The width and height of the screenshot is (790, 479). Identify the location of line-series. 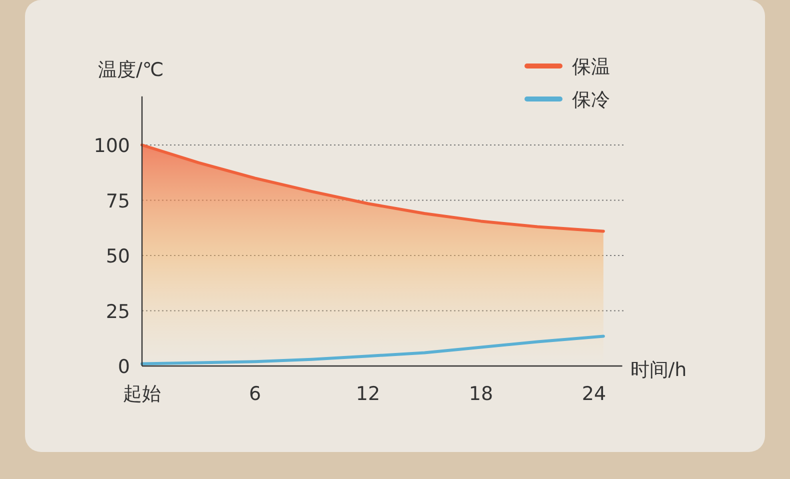
(372, 350).